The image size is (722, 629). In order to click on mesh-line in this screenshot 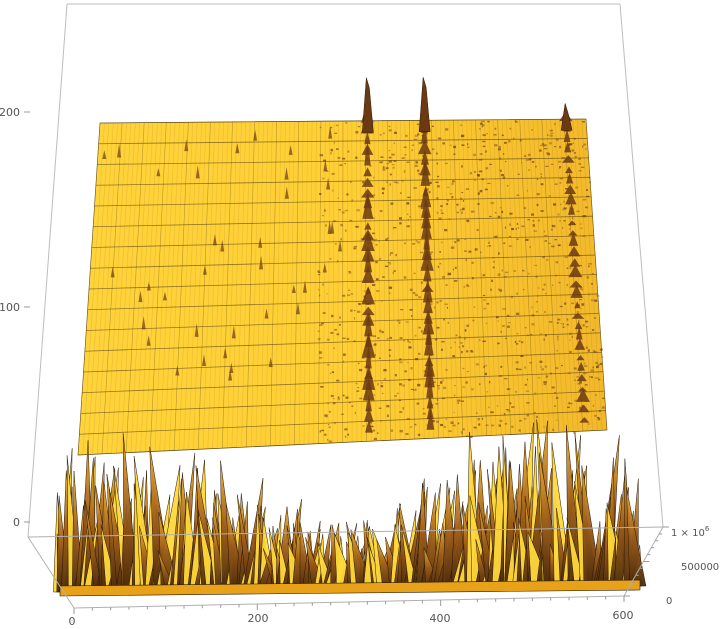, I will do `click(342, 181)`.